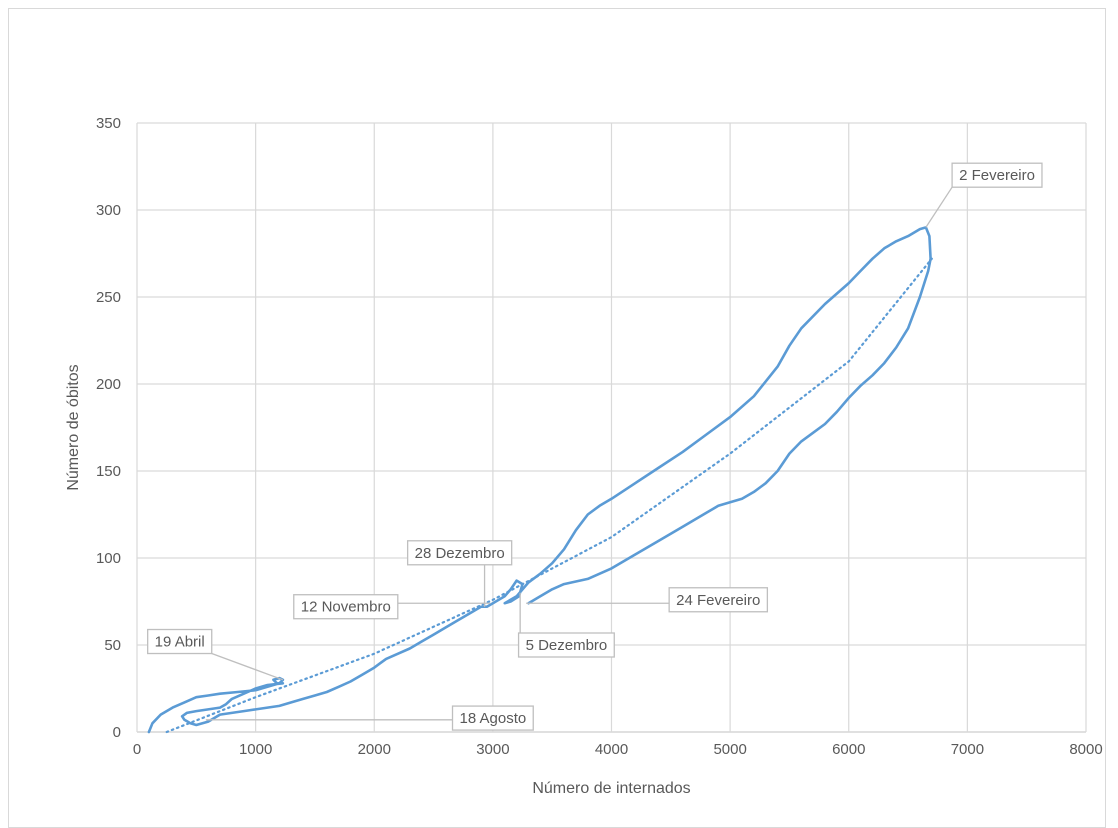 Image resolution: width=1118 pixels, height=828 pixels. Describe the element at coordinates (984, 195) in the screenshot. I see `annotation-callout: 2 Fevereiro` at that location.